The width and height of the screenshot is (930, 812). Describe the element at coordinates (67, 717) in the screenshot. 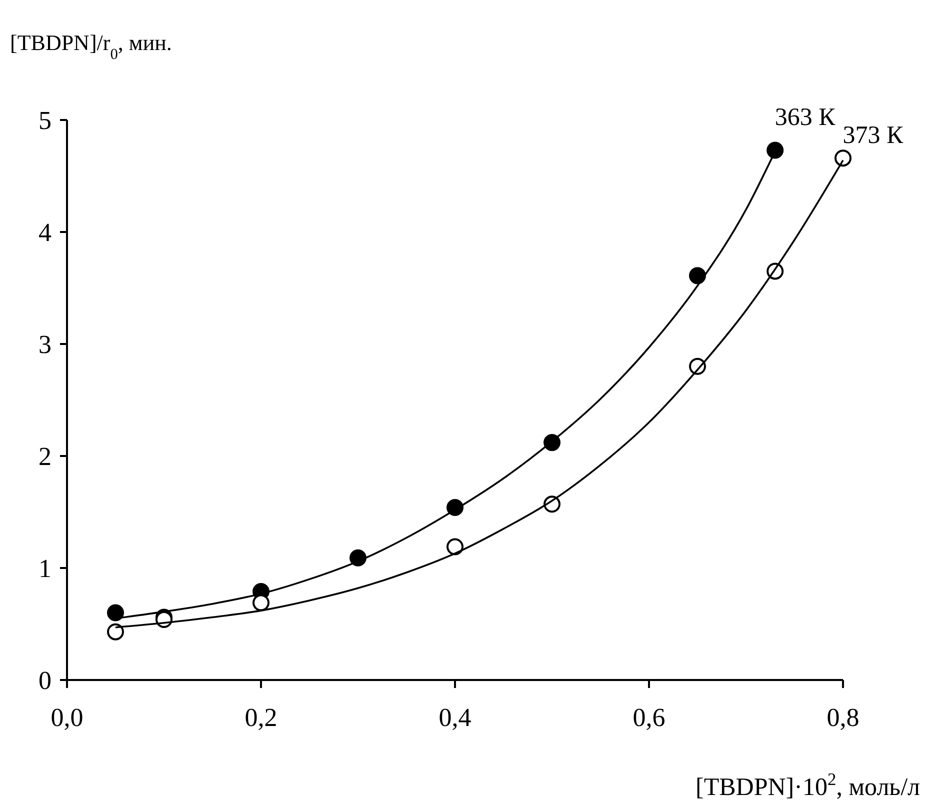

I see `x-tick-label: 0,0` at that location.